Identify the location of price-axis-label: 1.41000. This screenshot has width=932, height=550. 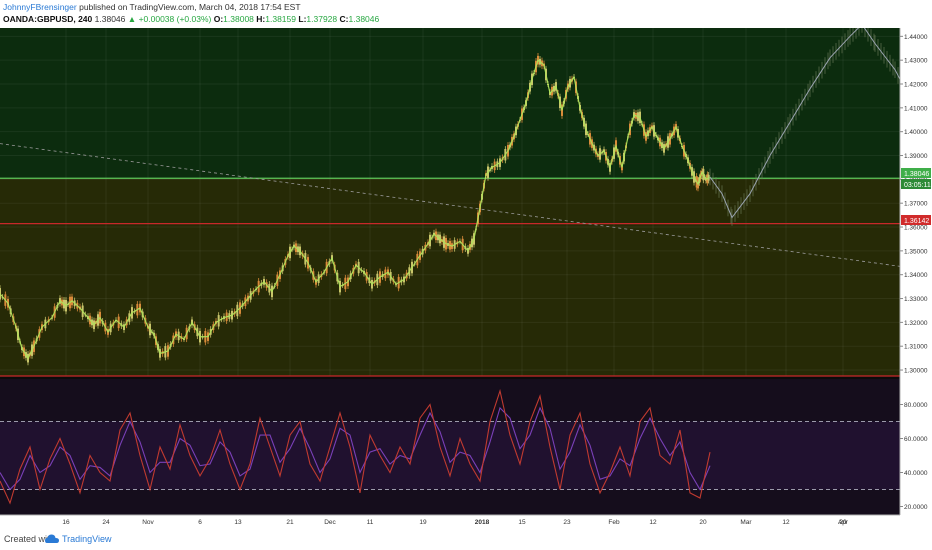
(916, 108).